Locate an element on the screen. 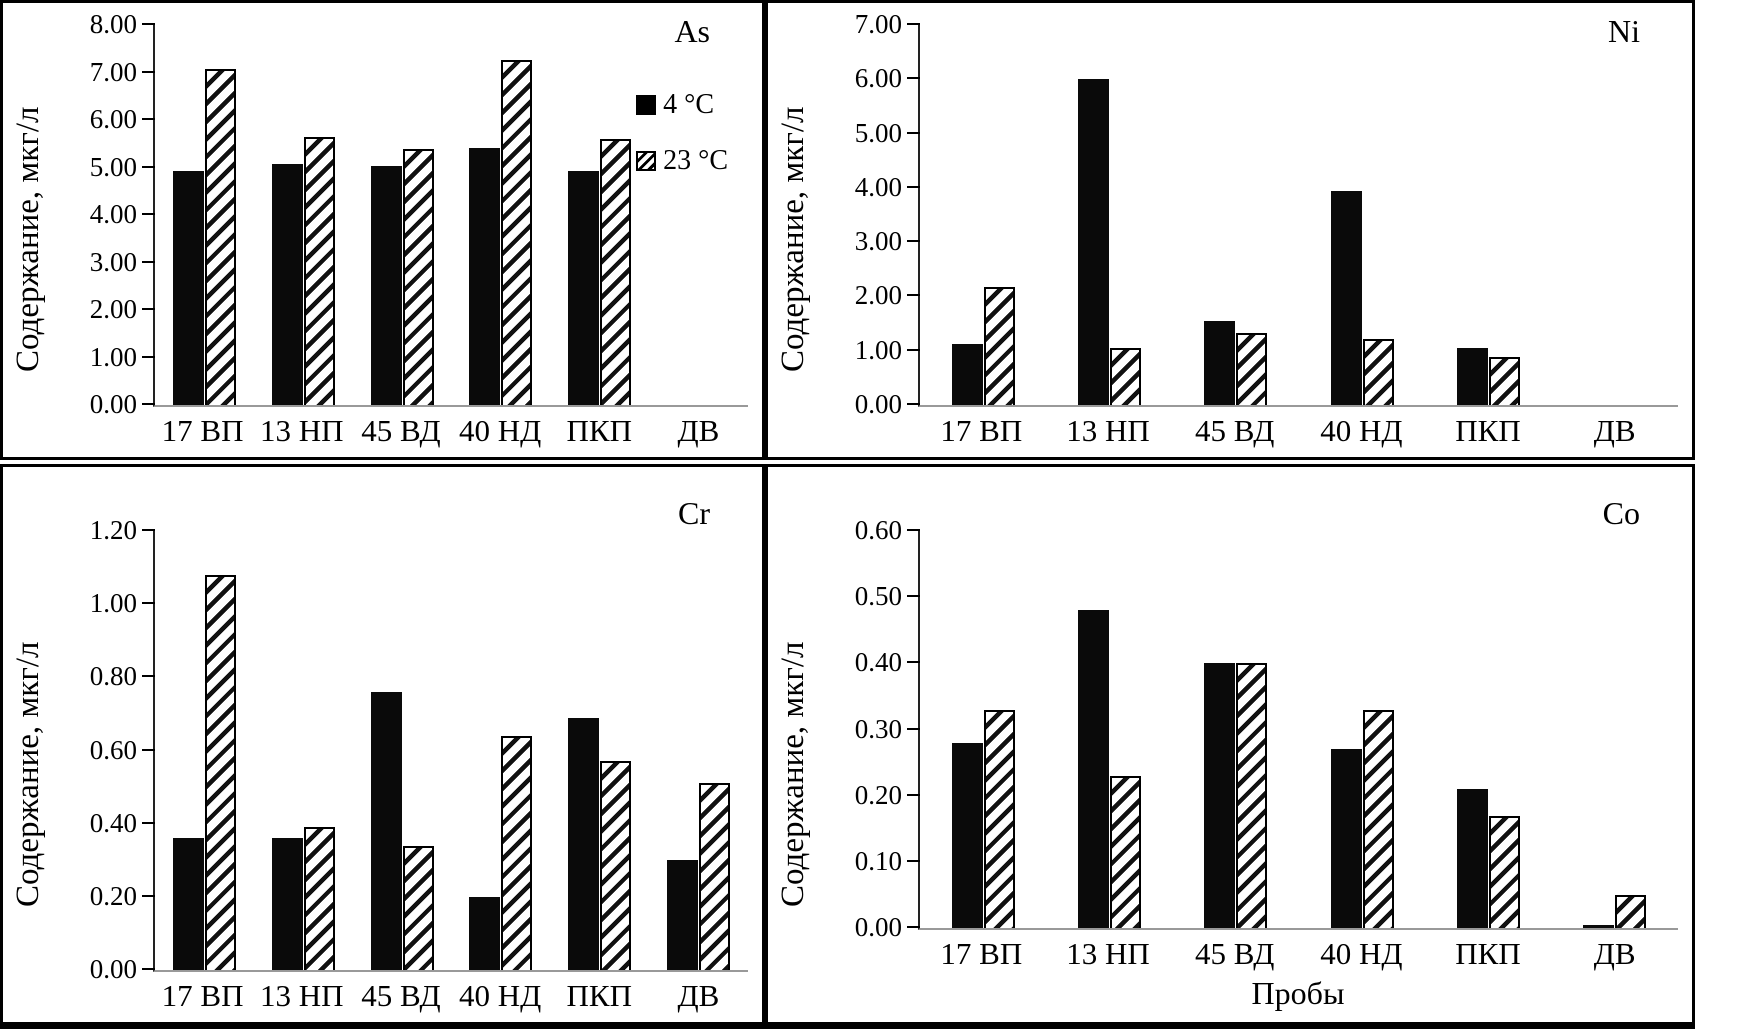 Image resolution: width=1739 pixels, height=1029 pixels. y-tick-label: 1.20 is located at coordinates (113, 529).